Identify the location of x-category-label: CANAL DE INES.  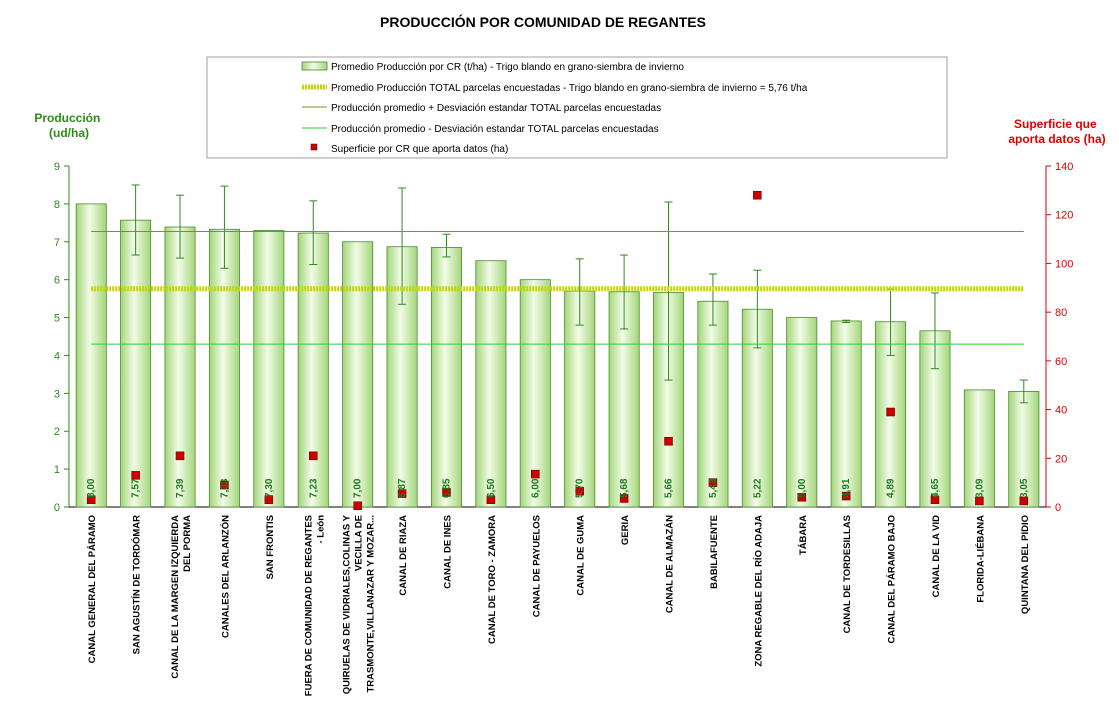
(447, 552).